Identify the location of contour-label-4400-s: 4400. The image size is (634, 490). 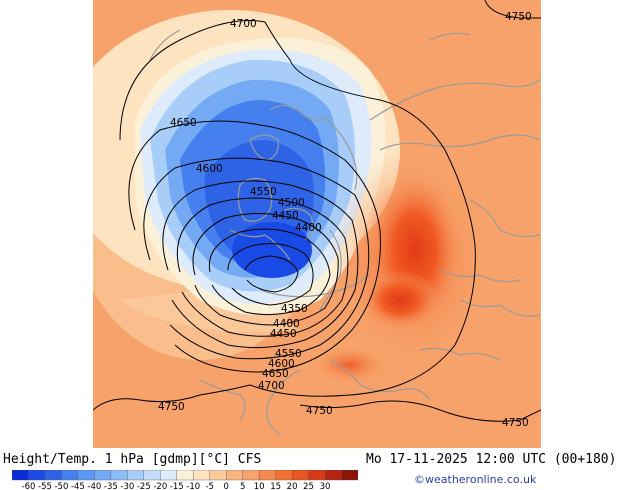
(286, 324).